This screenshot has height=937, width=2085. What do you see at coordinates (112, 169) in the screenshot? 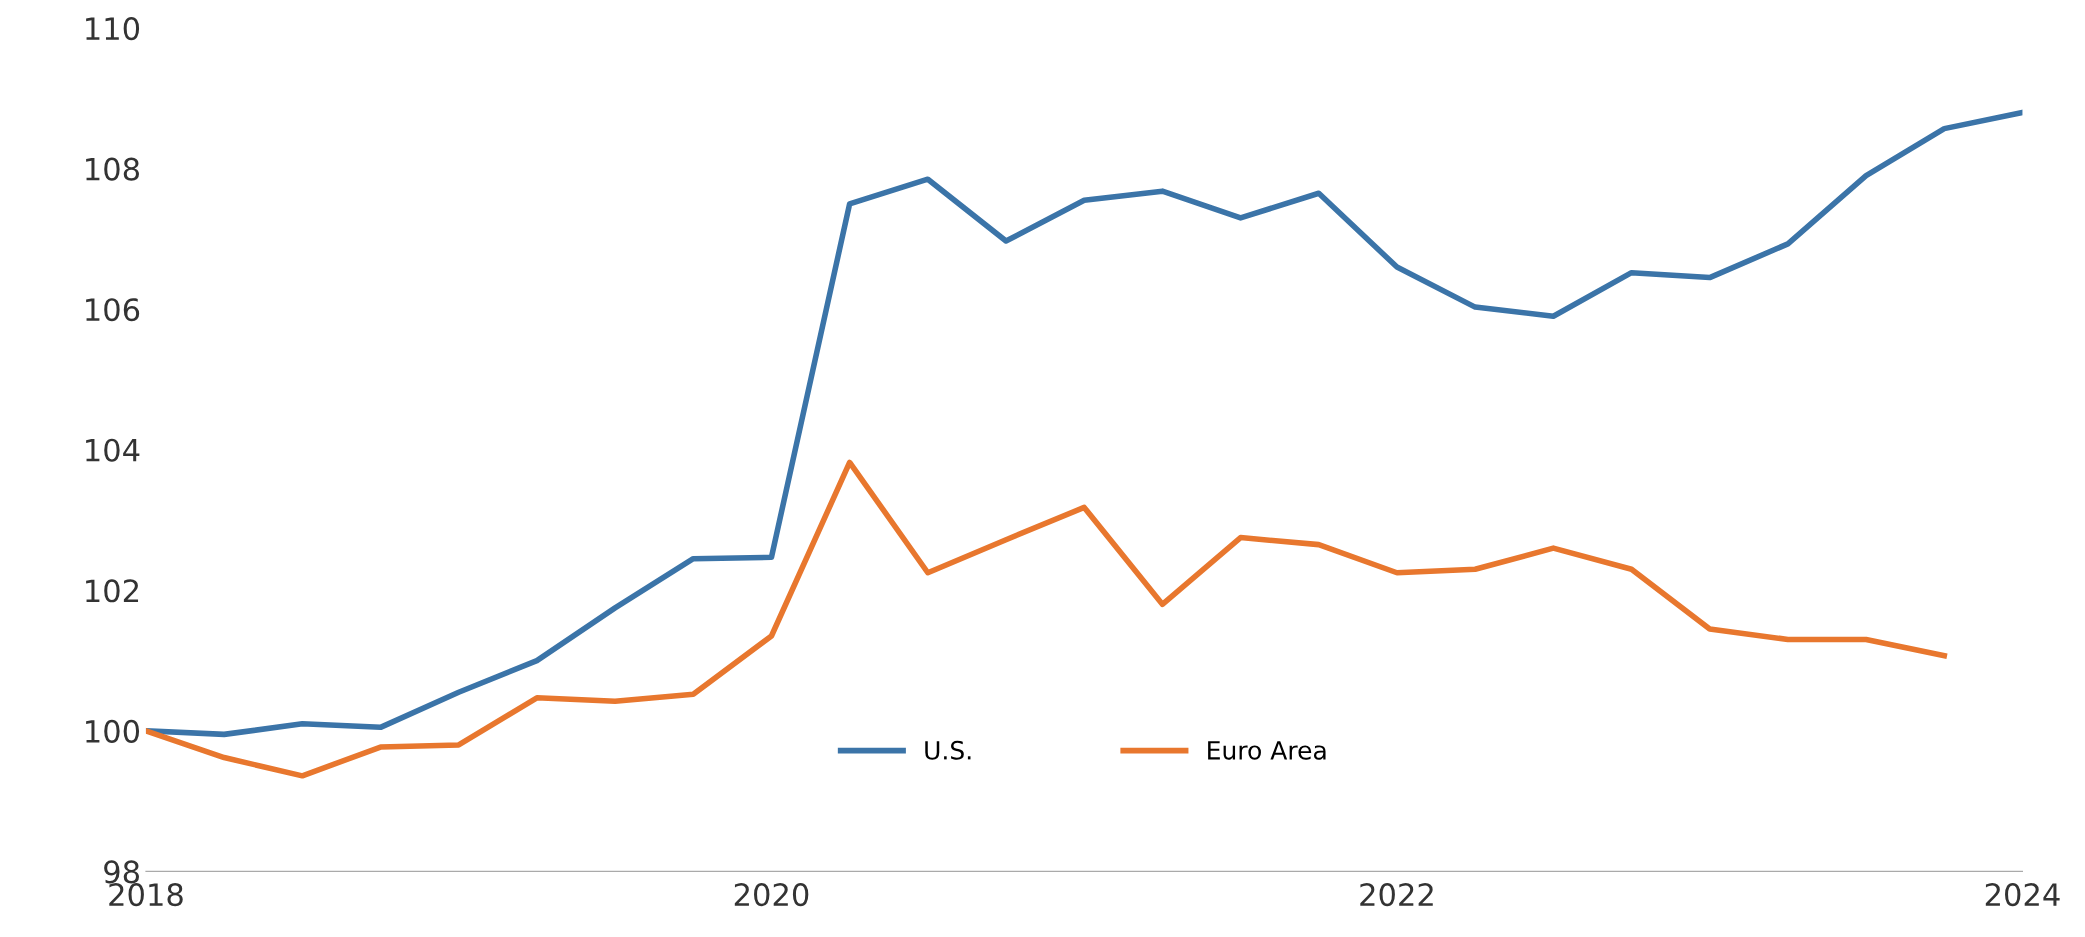
I see `y-tick-label: 108` at bounding box center [112, 169].